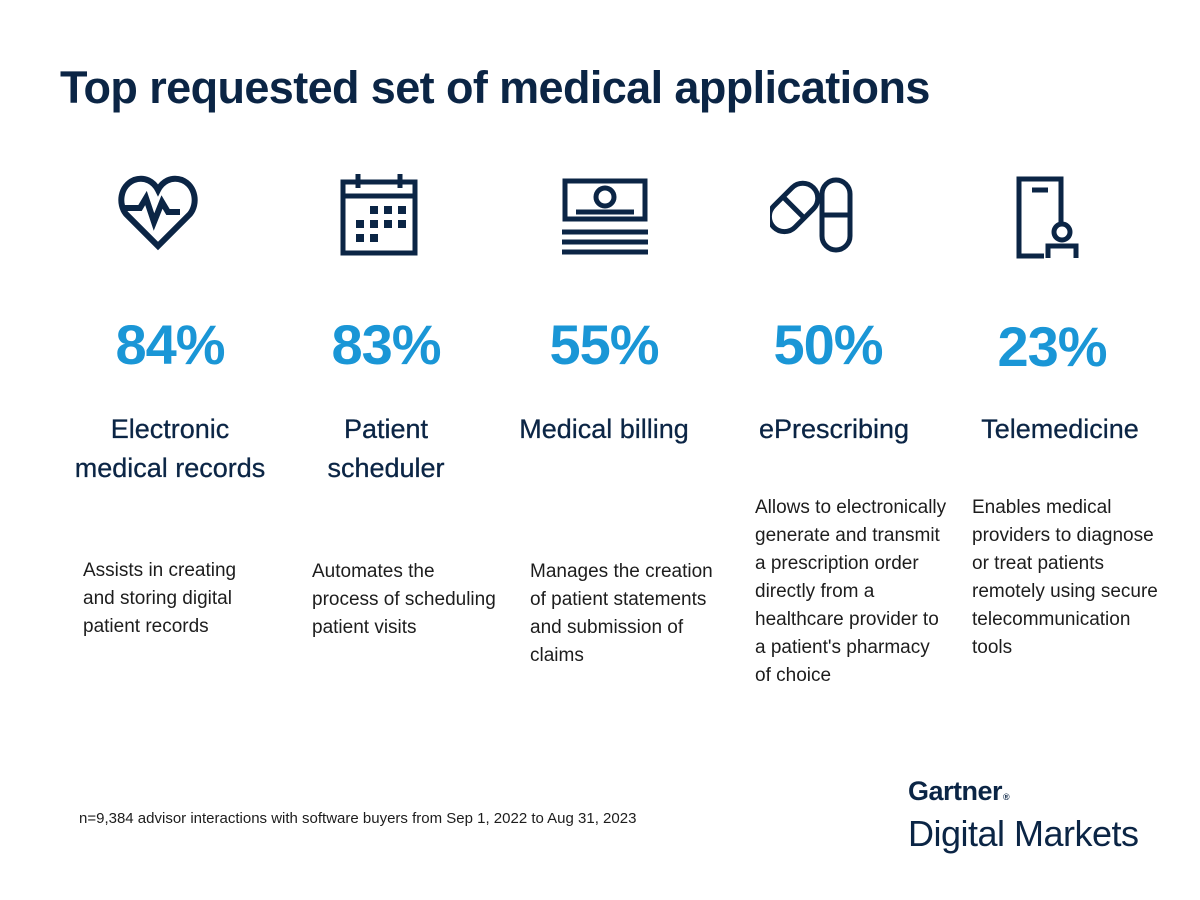  Describe the element at coordinates (1023, 833) in the screenshot. I see `brand-line2: Digital Markets` at that location.